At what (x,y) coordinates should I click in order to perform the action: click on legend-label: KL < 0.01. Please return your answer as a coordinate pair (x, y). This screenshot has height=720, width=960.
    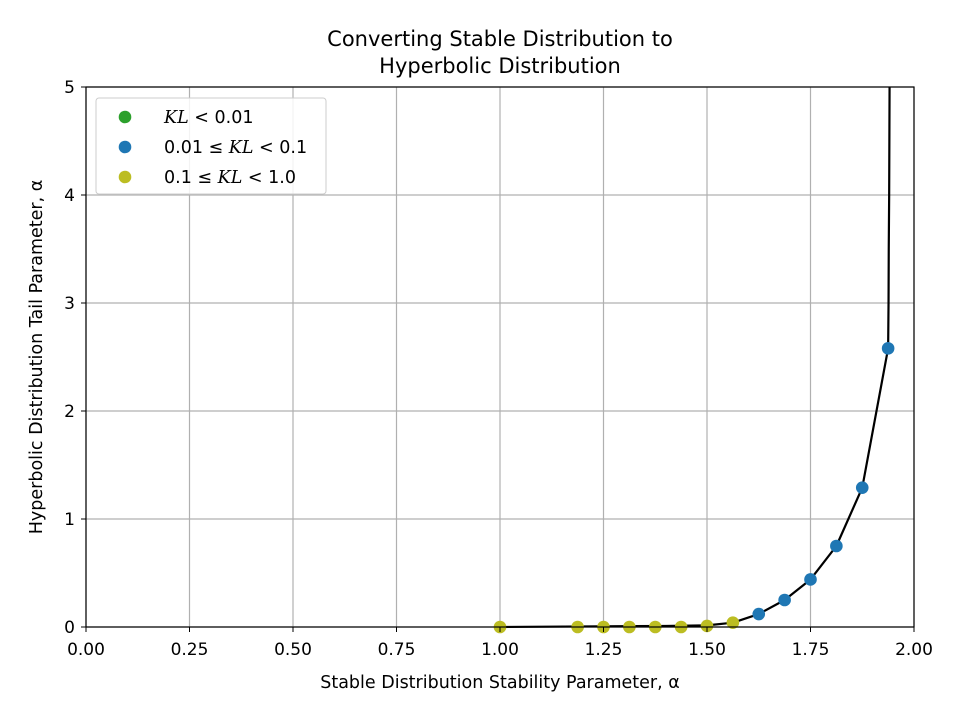
    Looking at the image, I should click on (208, 118).